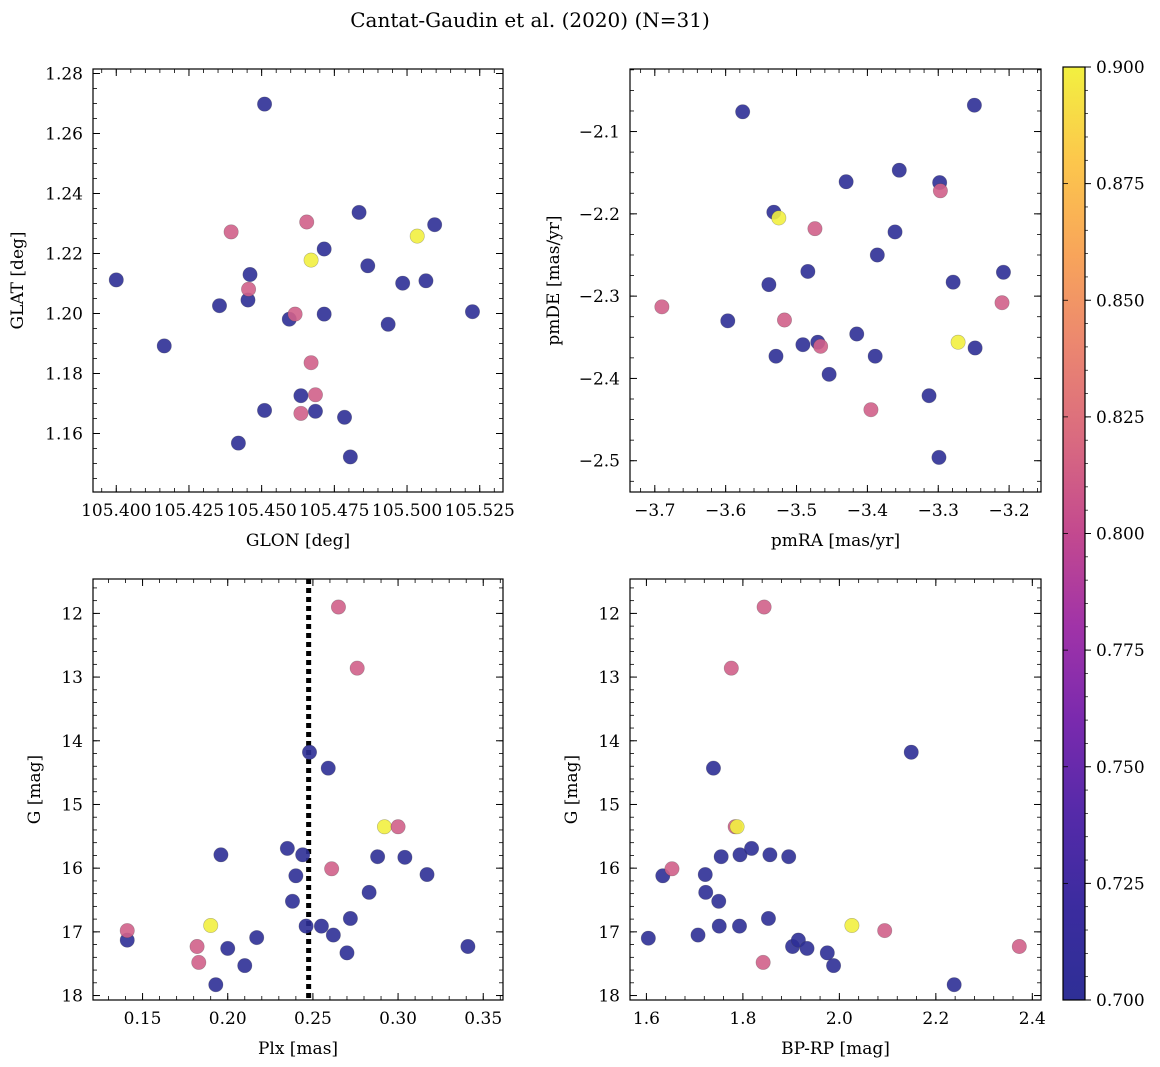 The height and width of the screenshot is (1067, 1160). What do you see at coordinates (609, 933) in the screenshot?
I see `y-tick-label: 17` at bounding box center [609, 933].